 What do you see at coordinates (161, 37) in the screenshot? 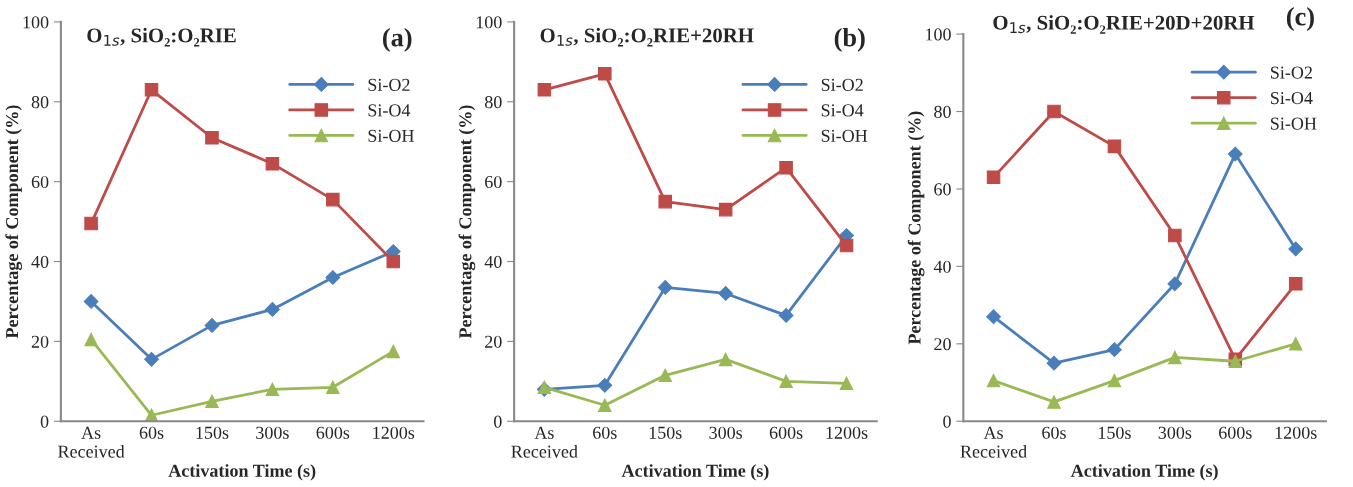
I see `chart-title: O$_{1s}$, SiO₂:O₂RIE` at bounding box center [161, 37].